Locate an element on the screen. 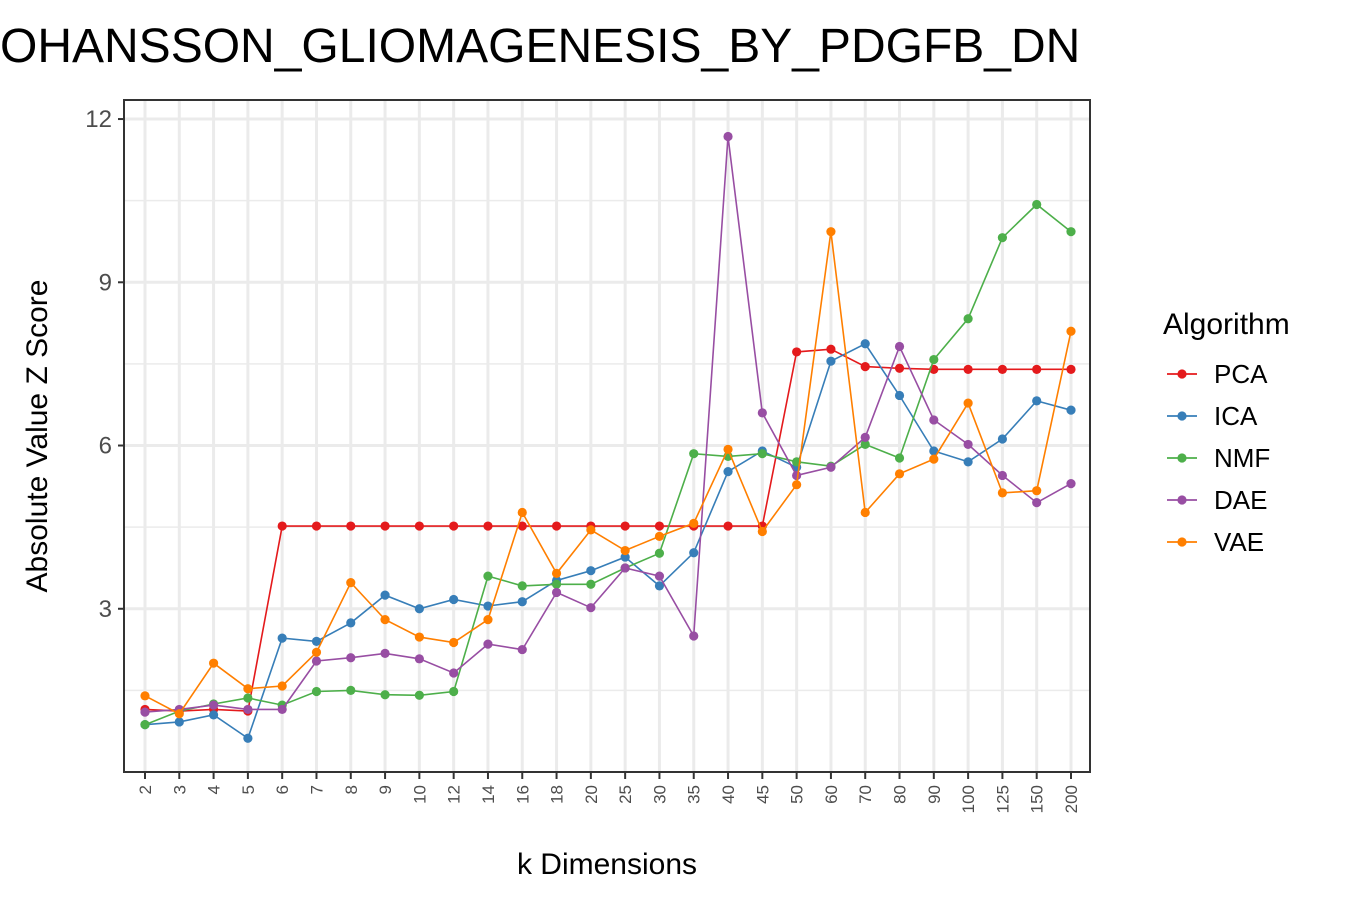 The height and width of the screenshot is (900, 1350). legend-item-dae: DAE is located at coordinates (1217, 500).